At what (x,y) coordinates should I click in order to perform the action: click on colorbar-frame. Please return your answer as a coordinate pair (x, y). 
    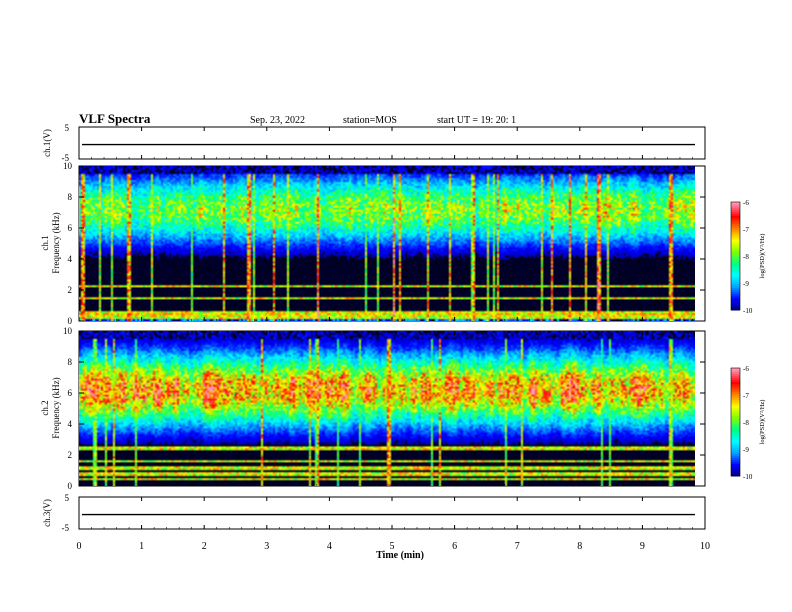
    Looking at the image, I should click on (735, 256).